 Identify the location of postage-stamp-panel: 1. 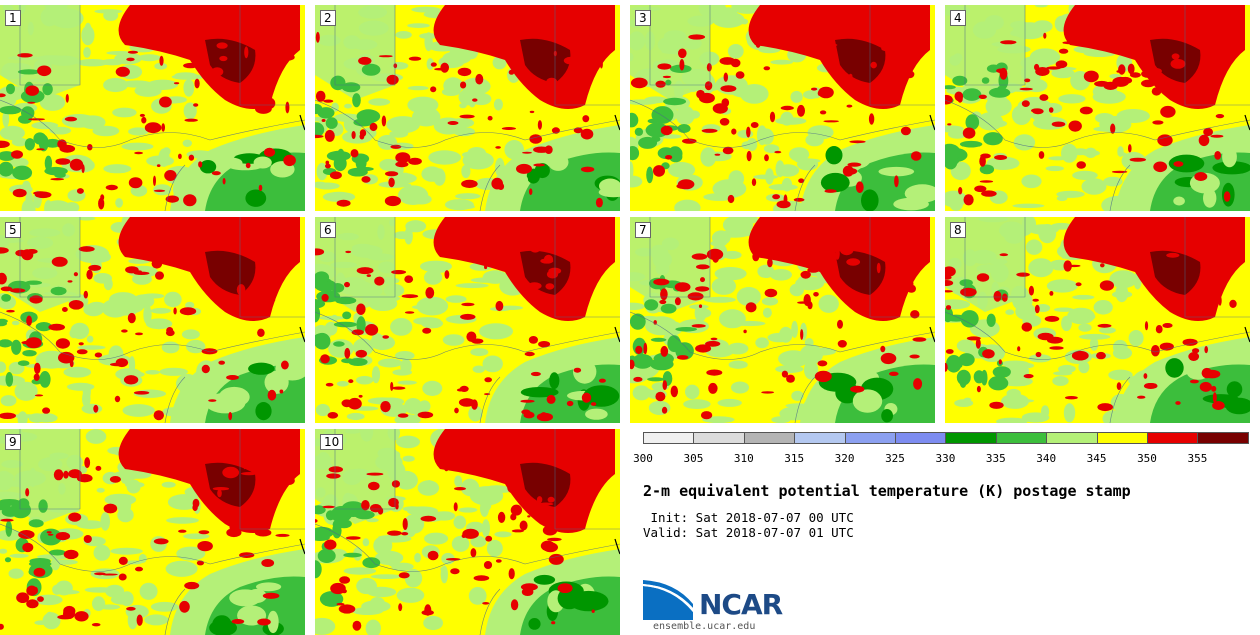
(152, 108).